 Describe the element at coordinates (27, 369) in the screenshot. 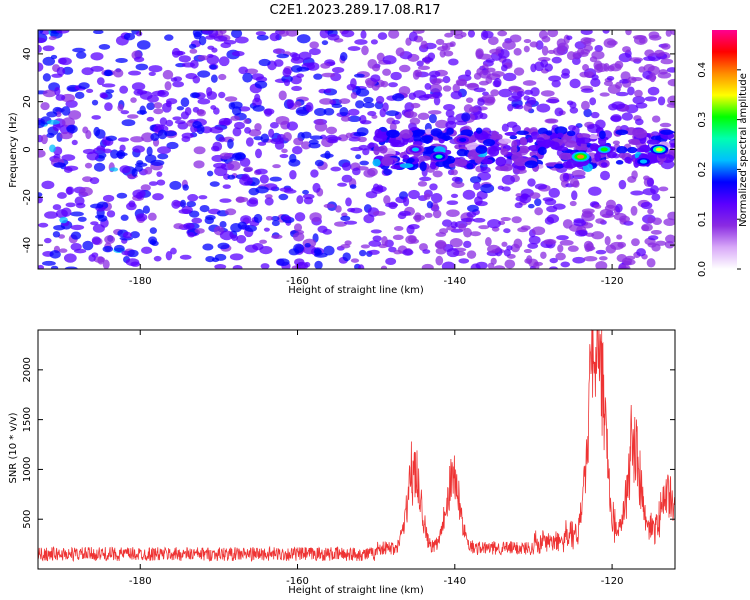

I see `y-tick-label: 2000` at that location.